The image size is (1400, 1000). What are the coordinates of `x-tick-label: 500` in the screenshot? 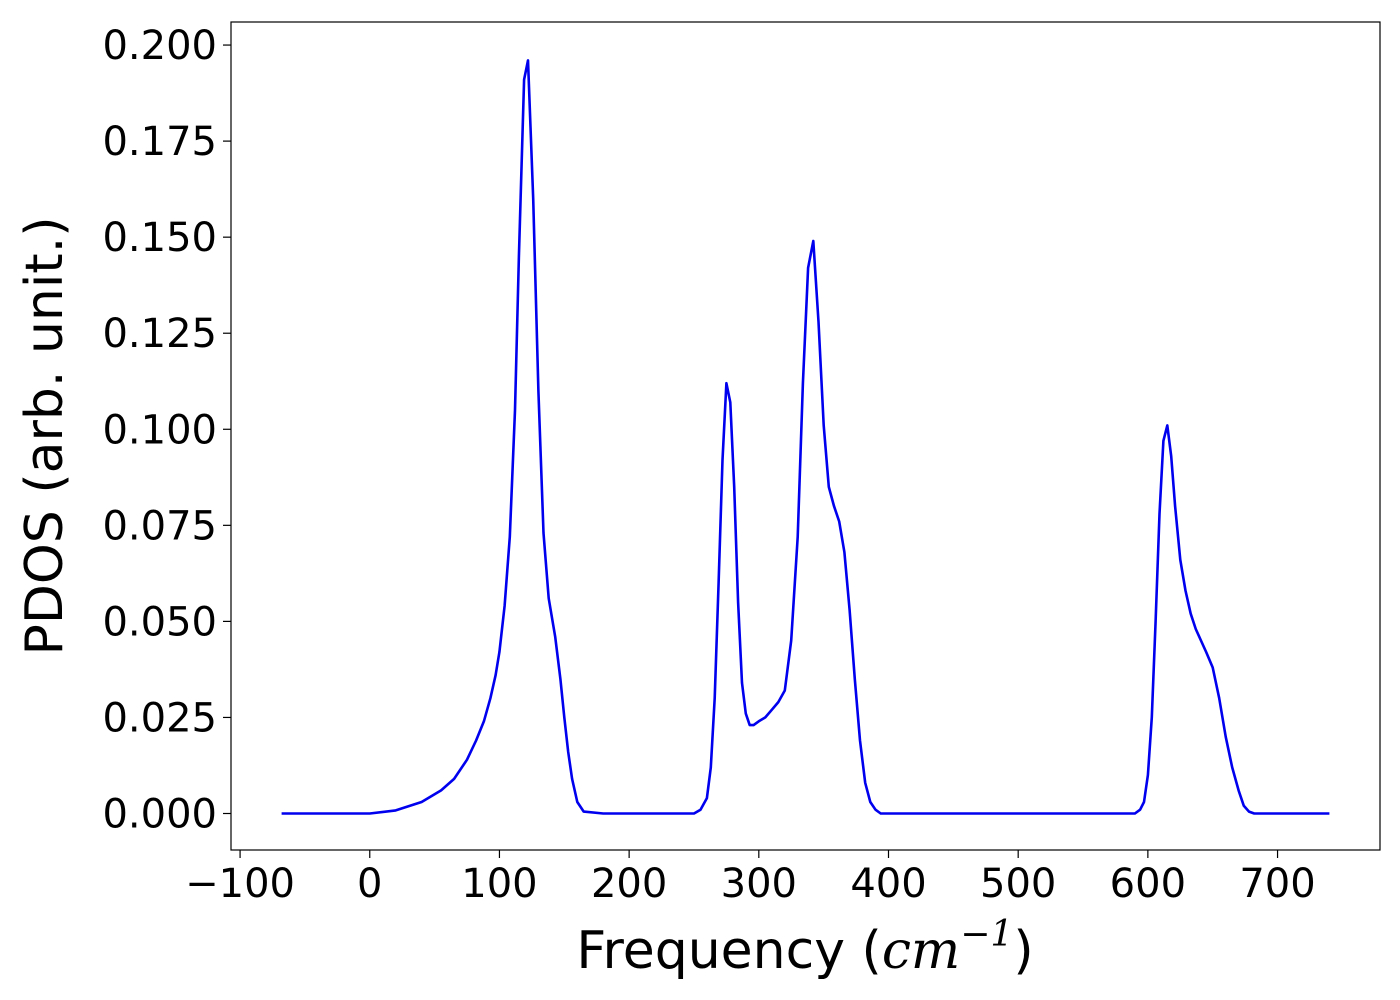 It's located at (1018, 884).